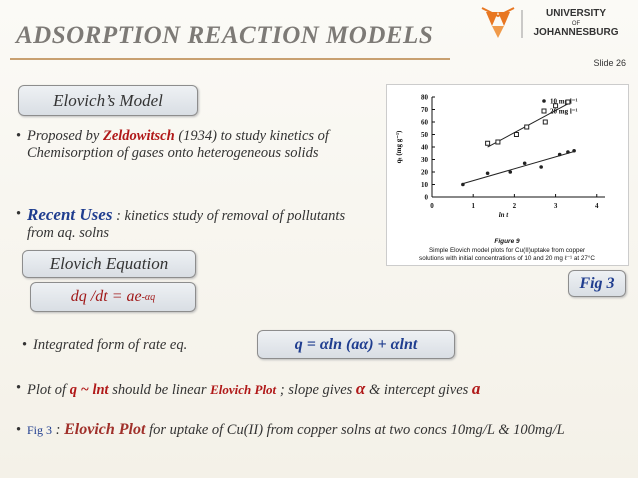 The width and height of the screenshot is (638, 478). What do you see at coordinates (576, 24) in the screenshot?
I see `logo-text: OF` at bounding box center [576, 24].